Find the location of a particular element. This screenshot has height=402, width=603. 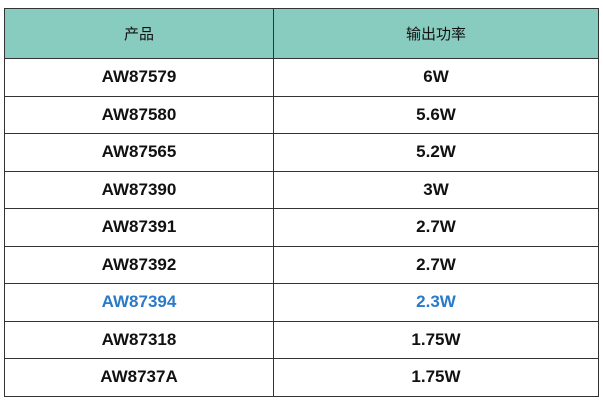

table-row: AW87390 3W is located at coordinates (301, 189).